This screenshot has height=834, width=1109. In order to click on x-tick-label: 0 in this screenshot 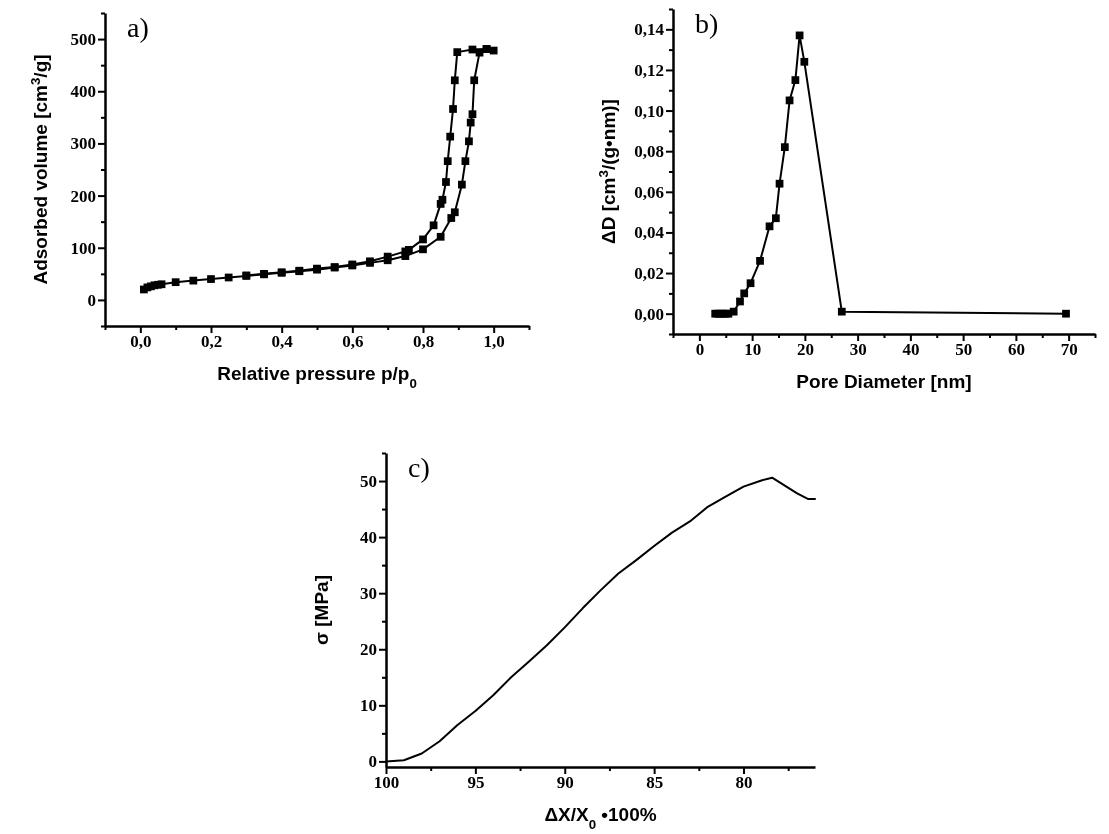, I will do `click(700, 350)`.